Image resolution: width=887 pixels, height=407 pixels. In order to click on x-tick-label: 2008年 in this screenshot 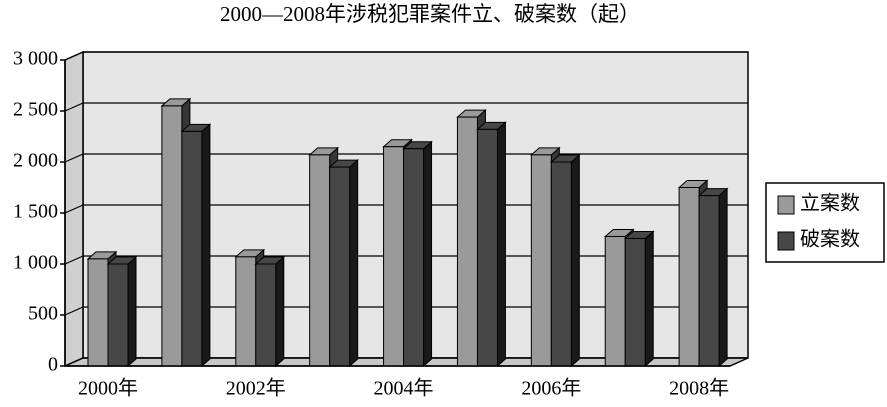, I will do `click(699, 388)`.